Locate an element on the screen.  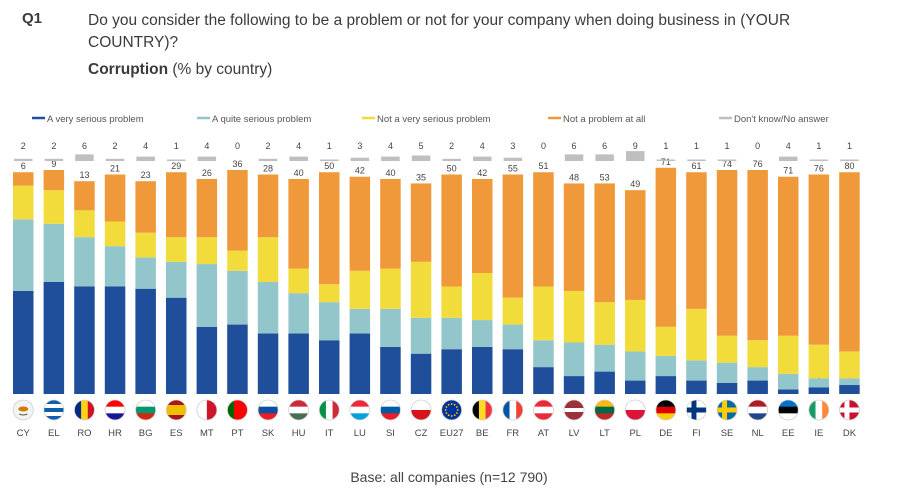
chart-subtitle: Corruption (% by country) is located at coordinates (180, 70).